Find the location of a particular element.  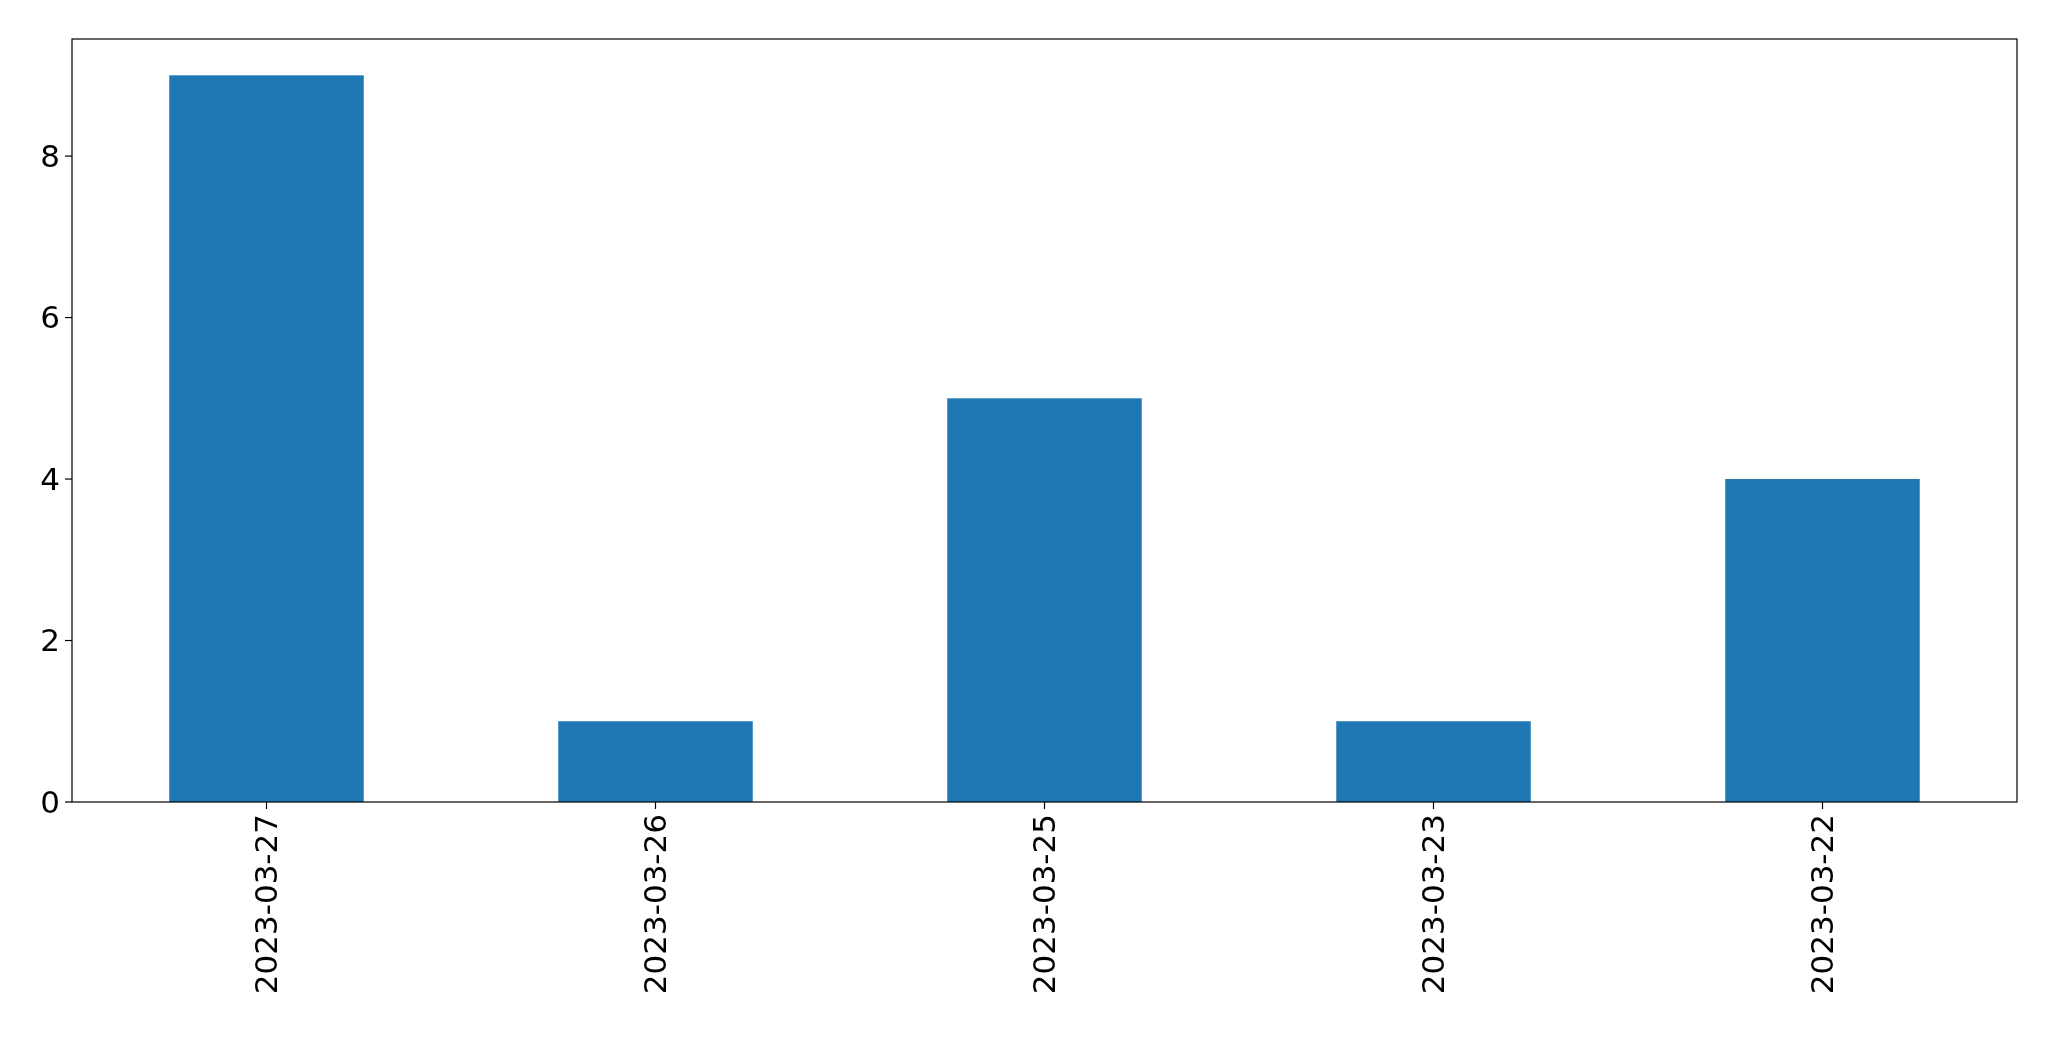

x-tick-label: 2023-03-27 is located at coordinates (266, 904).